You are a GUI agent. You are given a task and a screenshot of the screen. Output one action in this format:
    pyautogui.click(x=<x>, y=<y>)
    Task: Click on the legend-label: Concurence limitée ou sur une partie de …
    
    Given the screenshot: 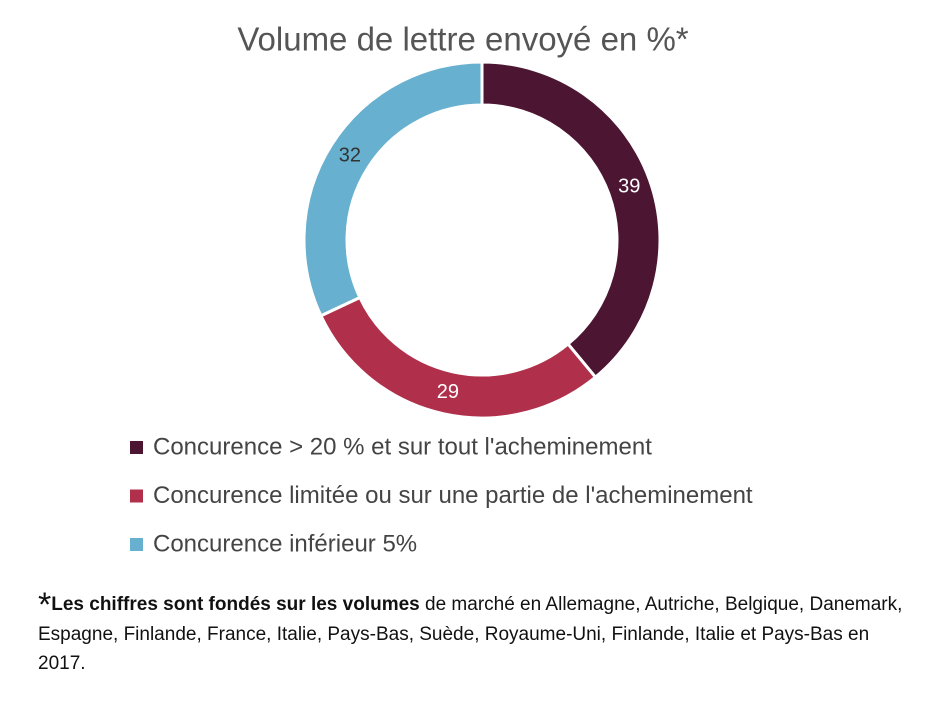 What is the action you would take?
    pyautogui.click(x=453, y=495)
    